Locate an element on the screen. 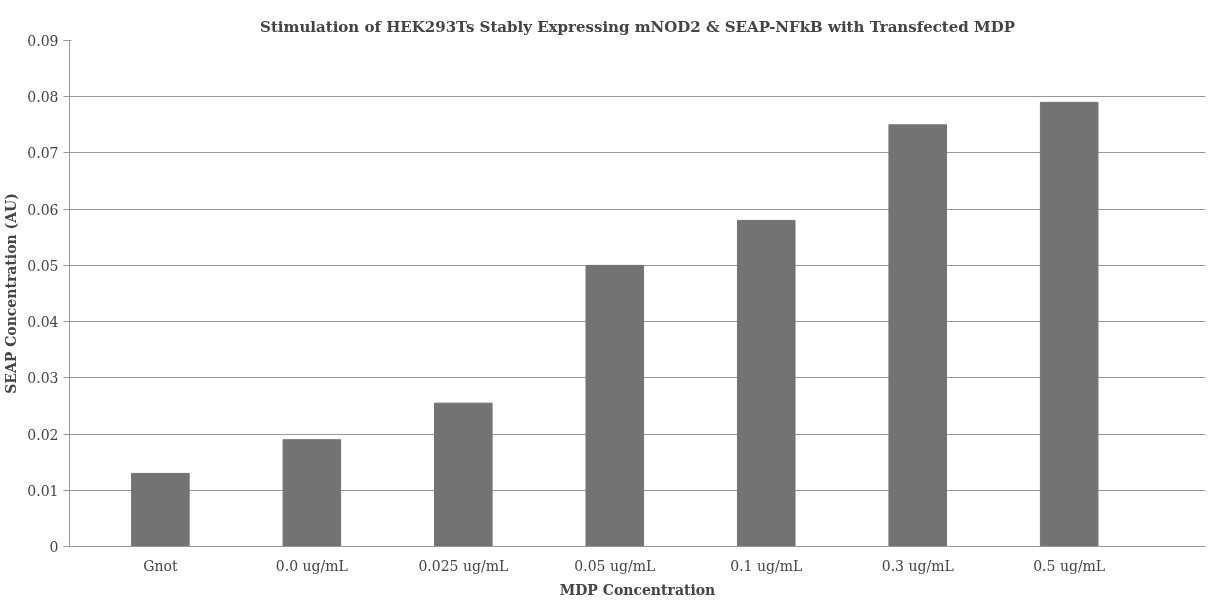  y-tick-label: 0.08 is located at coordinates (43, 97).